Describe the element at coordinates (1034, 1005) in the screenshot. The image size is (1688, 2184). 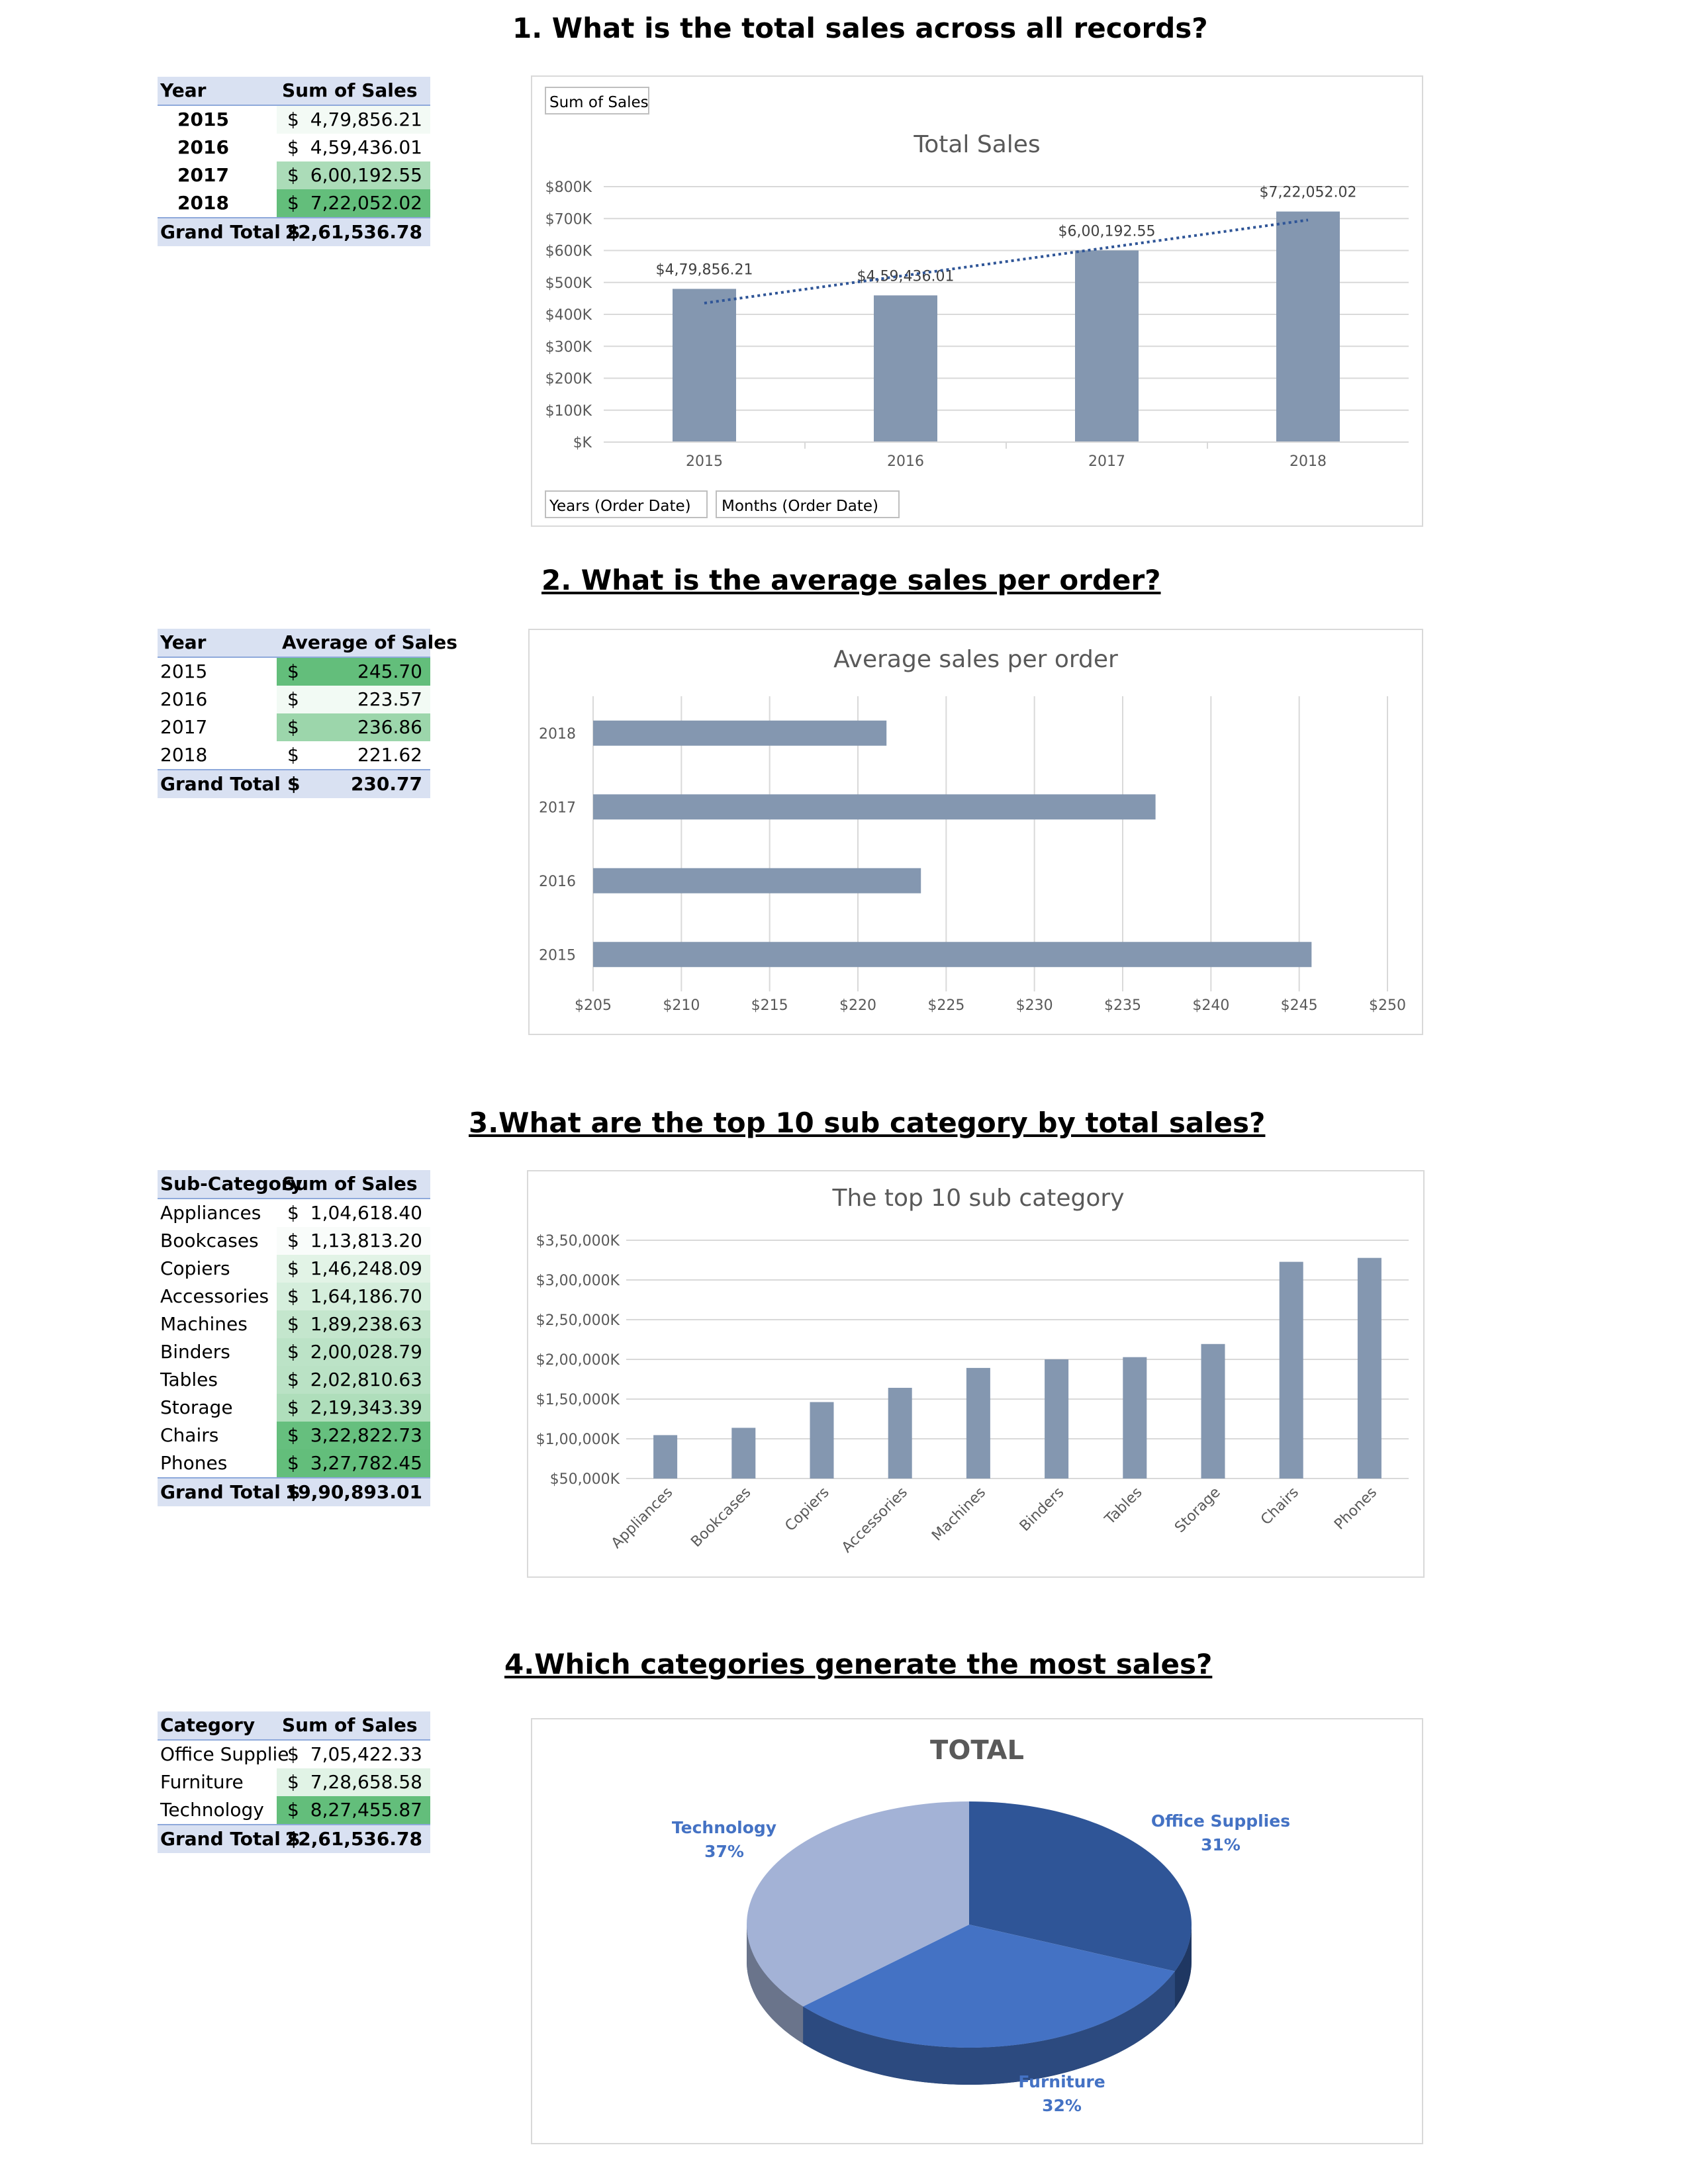
I see `x-tick-label: $230` at that location.